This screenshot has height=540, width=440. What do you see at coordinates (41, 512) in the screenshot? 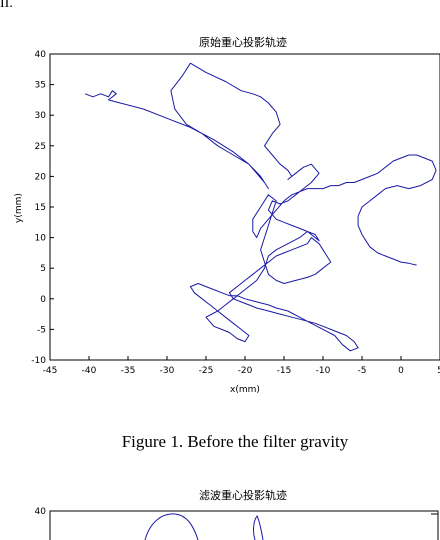
I see `figure-2-ytick-label: 40` at bounding box center [41, 512].